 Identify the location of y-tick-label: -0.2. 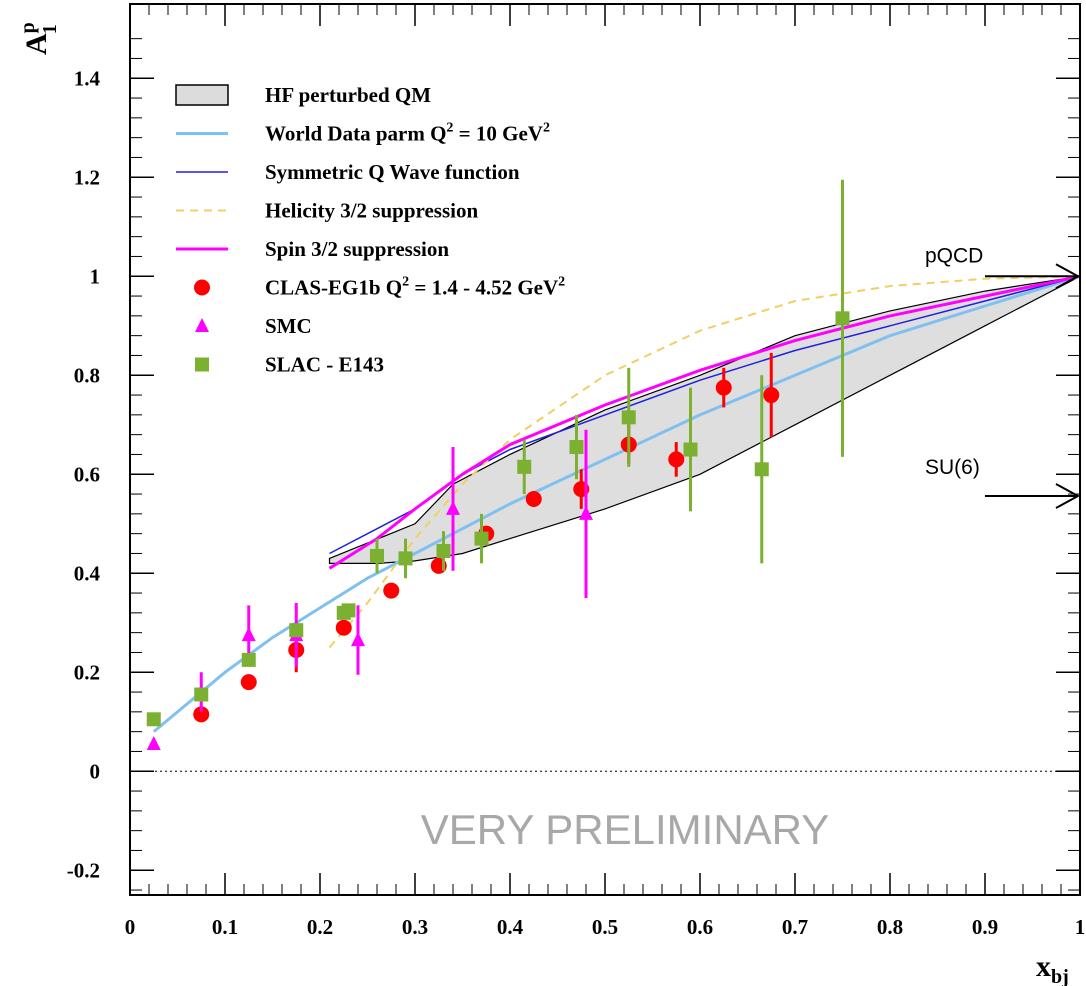
(83, 870).